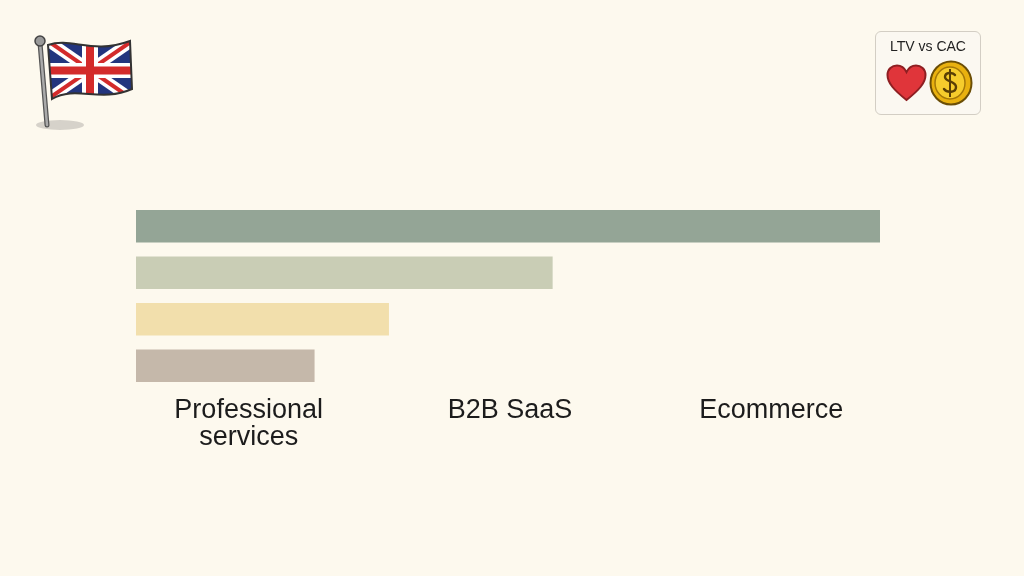 Image resolution: width=1024 pixels, height=576 pixels. I want to click on text: Ecommerce, so click(771, 410).